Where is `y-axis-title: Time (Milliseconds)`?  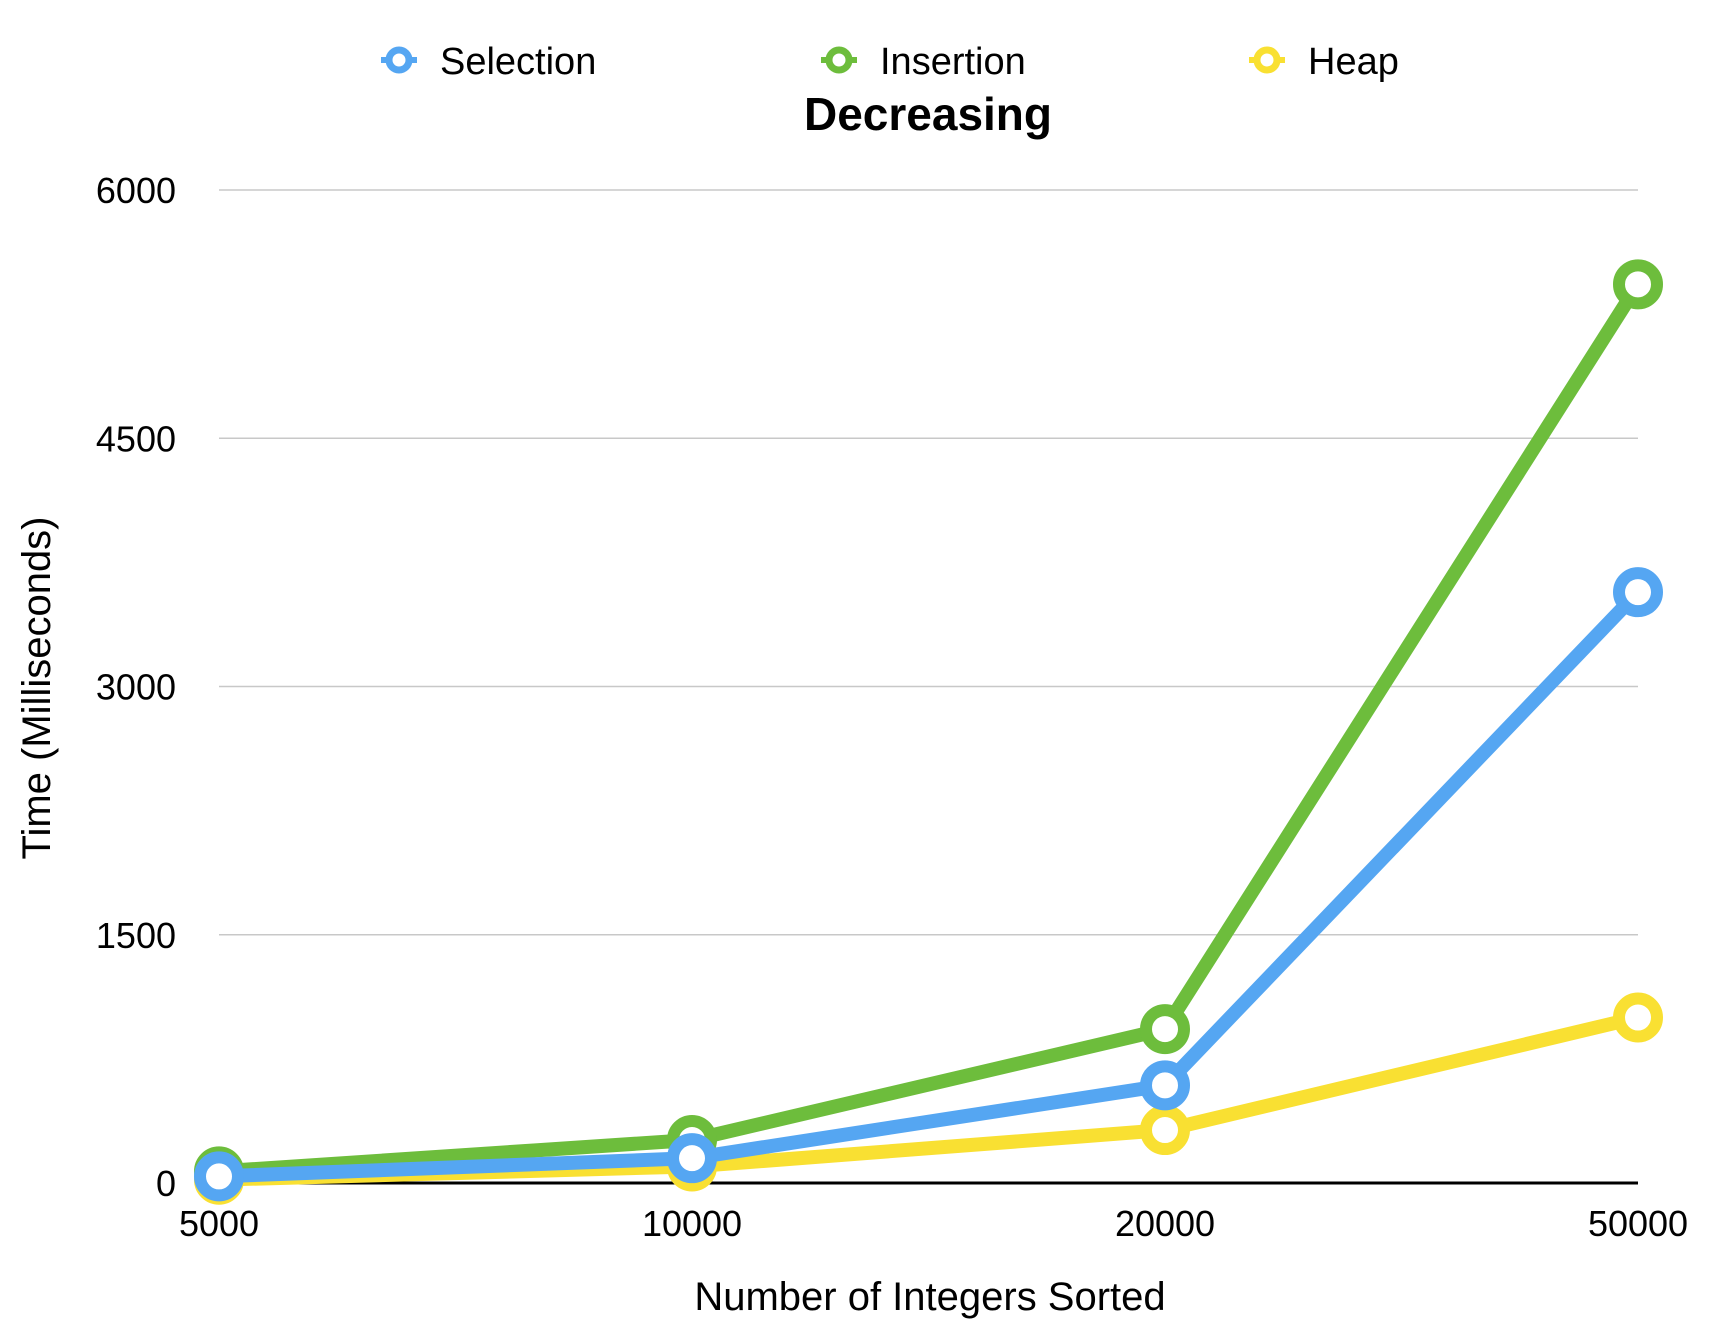
y-axis-title: Time (Milliseconds) is located at coordinates (37, 687).